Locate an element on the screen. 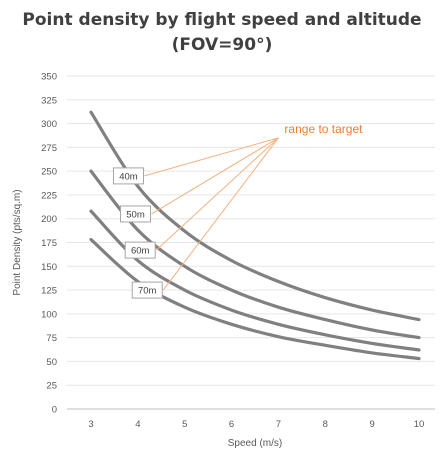 Image resolution: width=444 pixels, height=453 pixels. y-tick-label: 250 is located at coordinates (49, 172).